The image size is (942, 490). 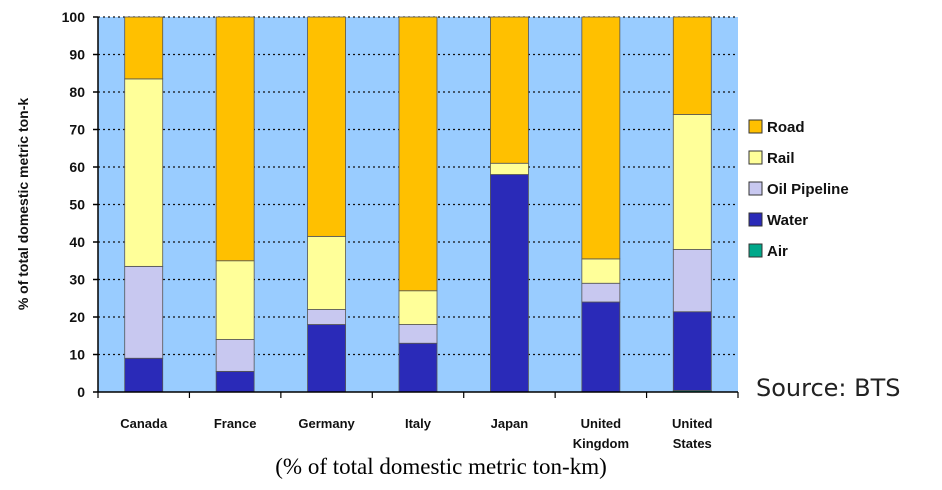 I want to click on bar-united-states-rail, so click(x=692, y=182).